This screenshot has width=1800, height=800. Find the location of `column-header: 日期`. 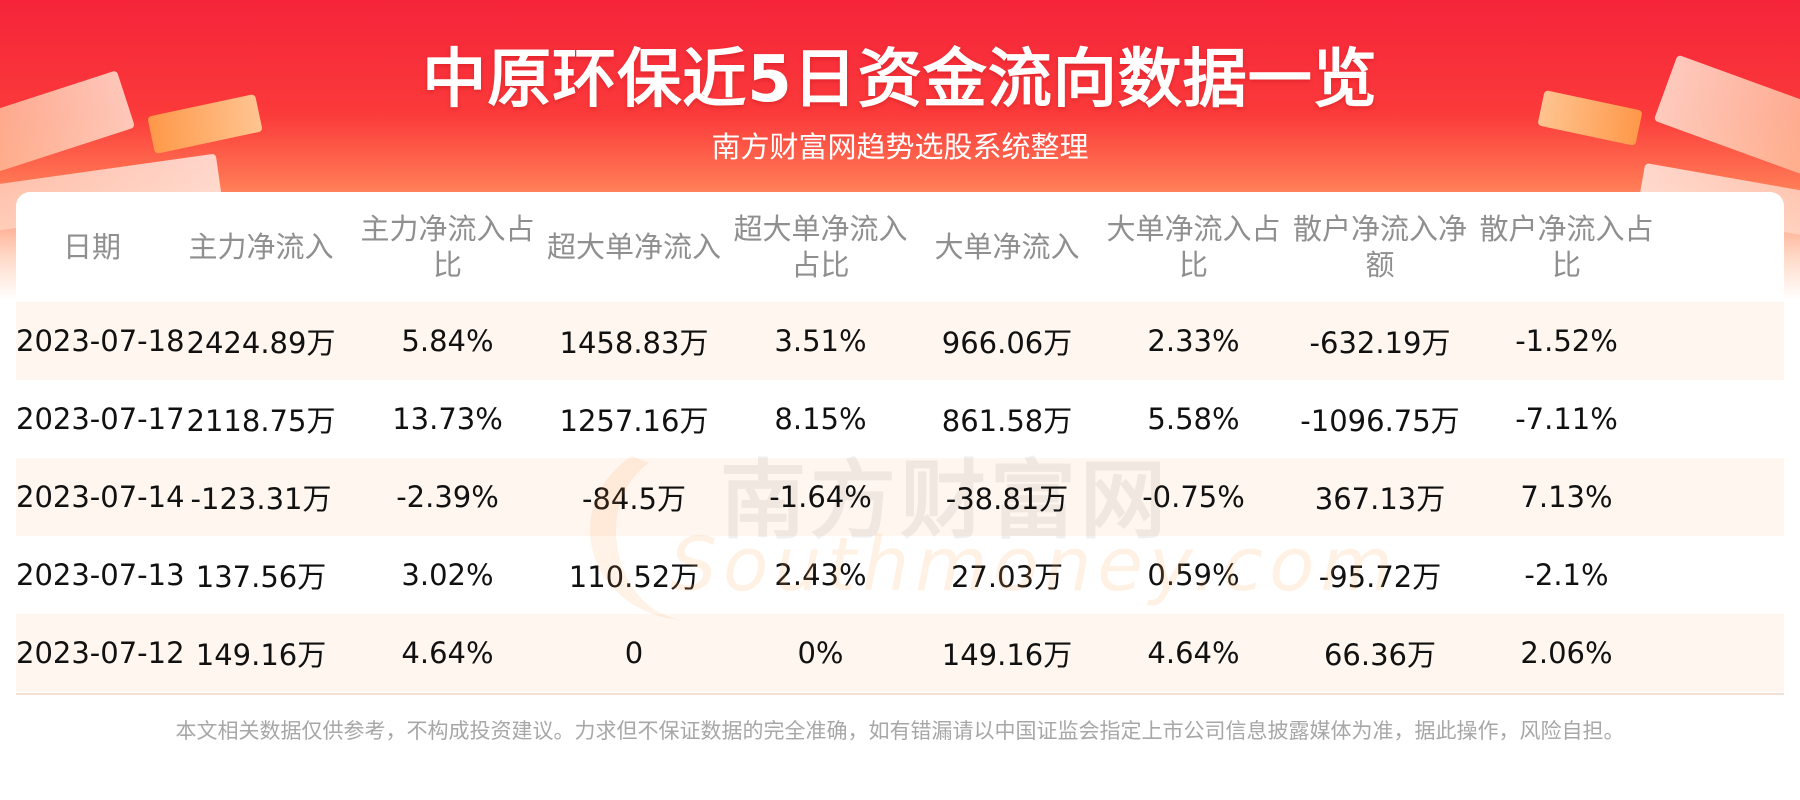

column-header: 日期 is located at coordinates (91, 247).